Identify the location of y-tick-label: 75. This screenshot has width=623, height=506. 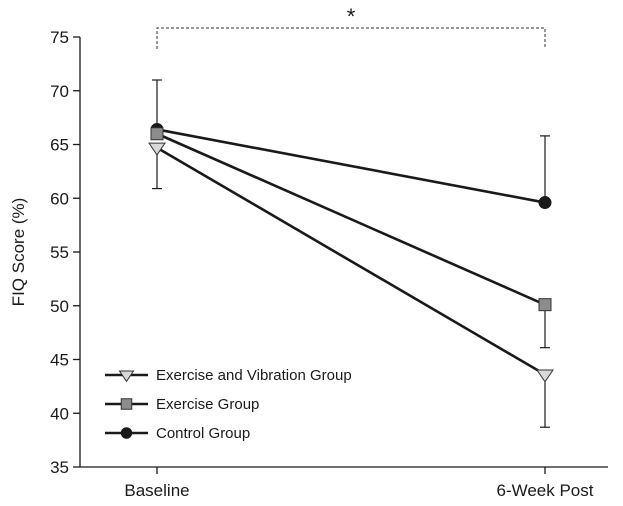
(59, 37).